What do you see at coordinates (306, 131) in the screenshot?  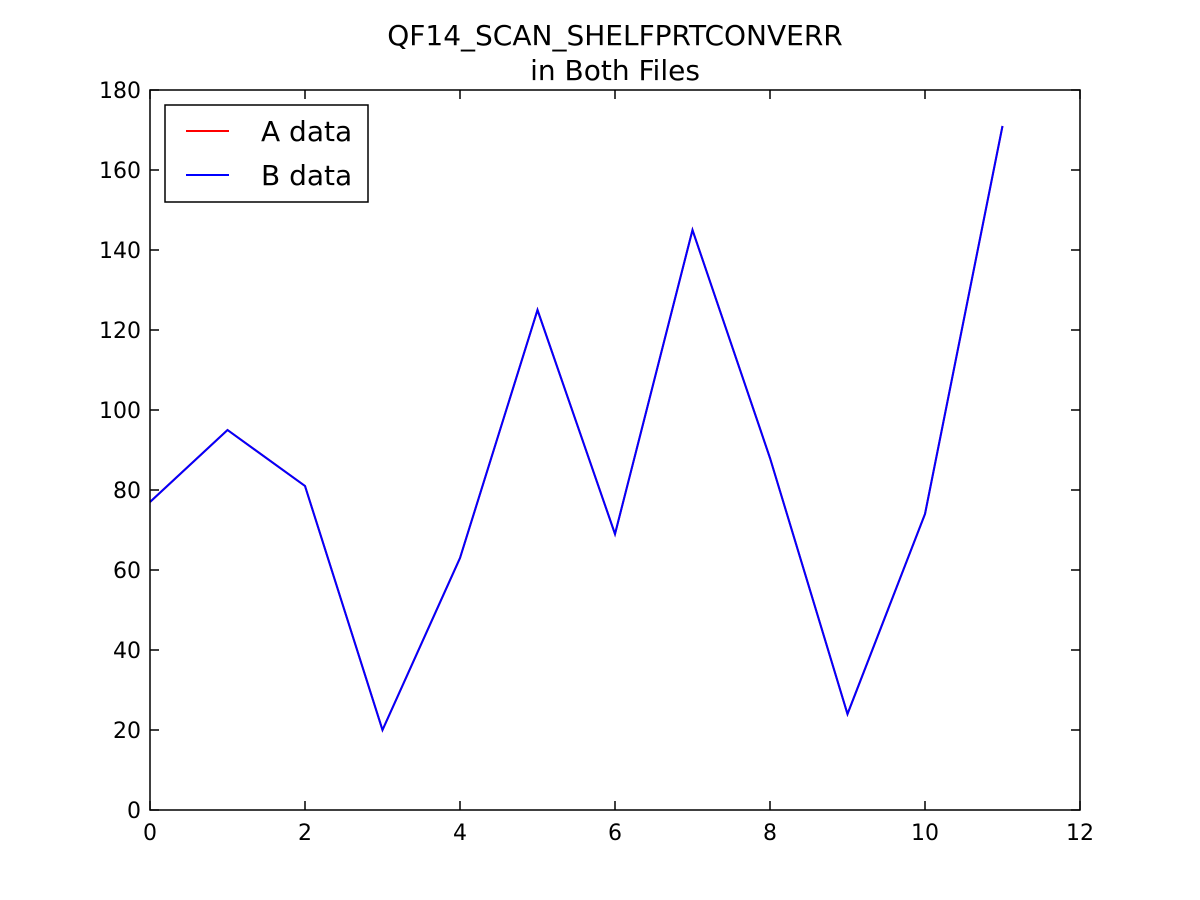 I see `legend-label-0: A data` at bounding box center [306, 131].